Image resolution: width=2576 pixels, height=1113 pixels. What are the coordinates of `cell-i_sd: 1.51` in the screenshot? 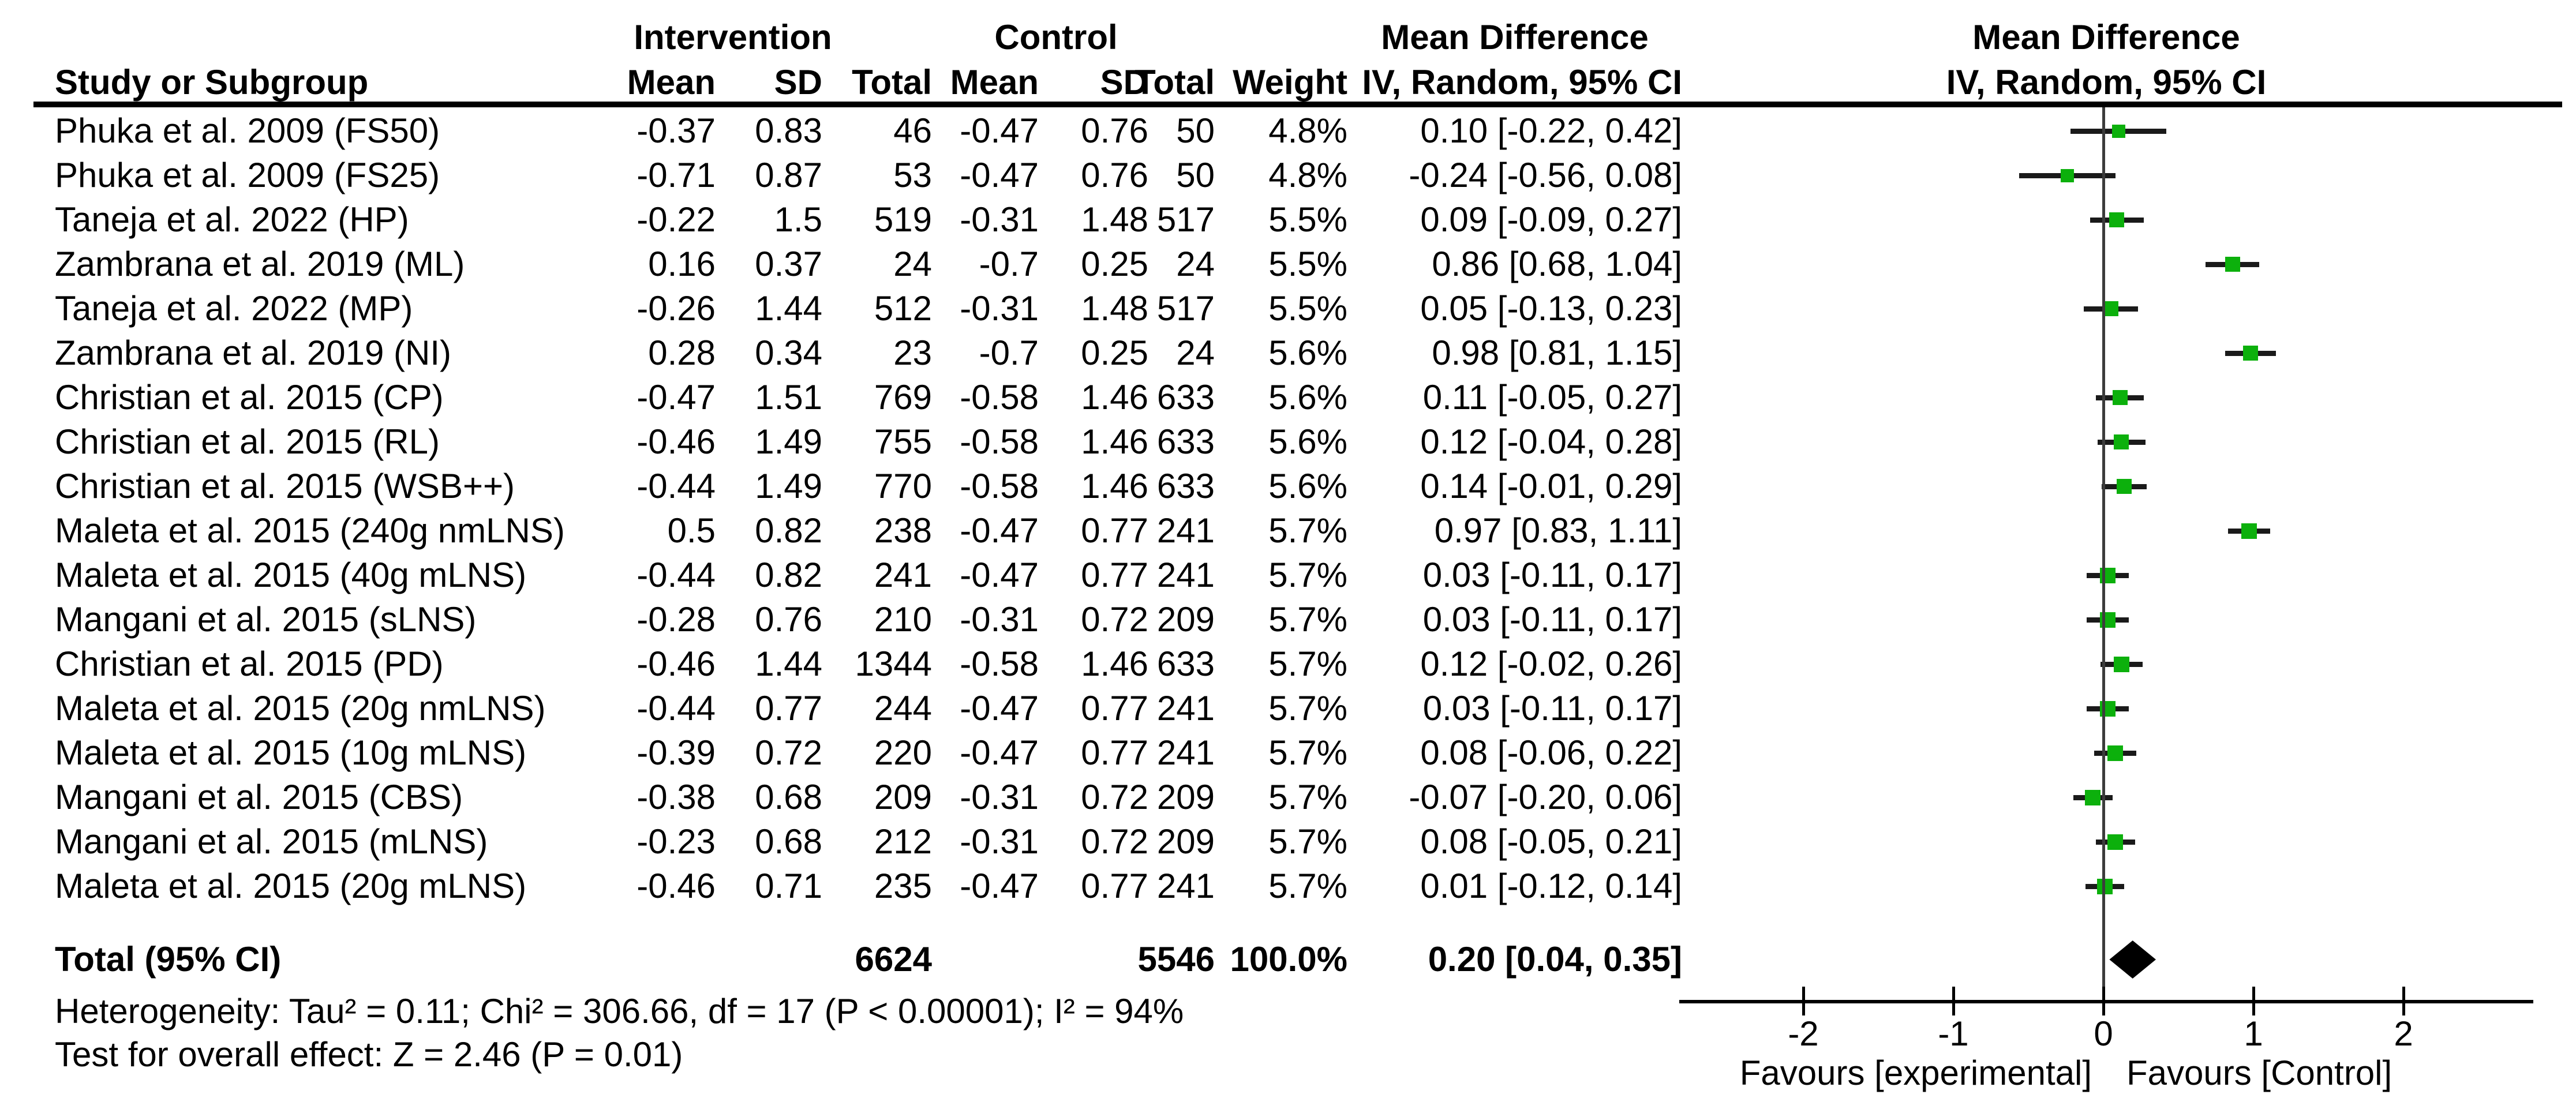 It's located at (788, 397).